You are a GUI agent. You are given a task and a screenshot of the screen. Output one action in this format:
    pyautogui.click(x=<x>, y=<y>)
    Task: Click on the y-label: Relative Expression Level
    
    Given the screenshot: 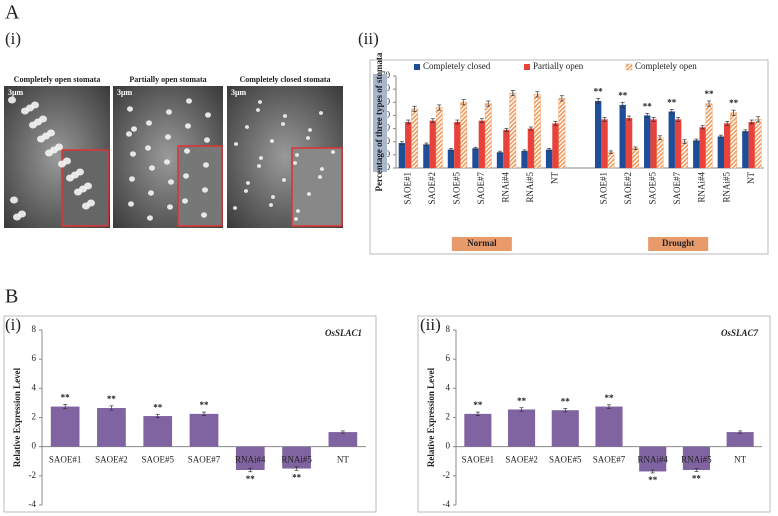 What is the action you would take?
    pyautogui.click(x=17, y=417)
    